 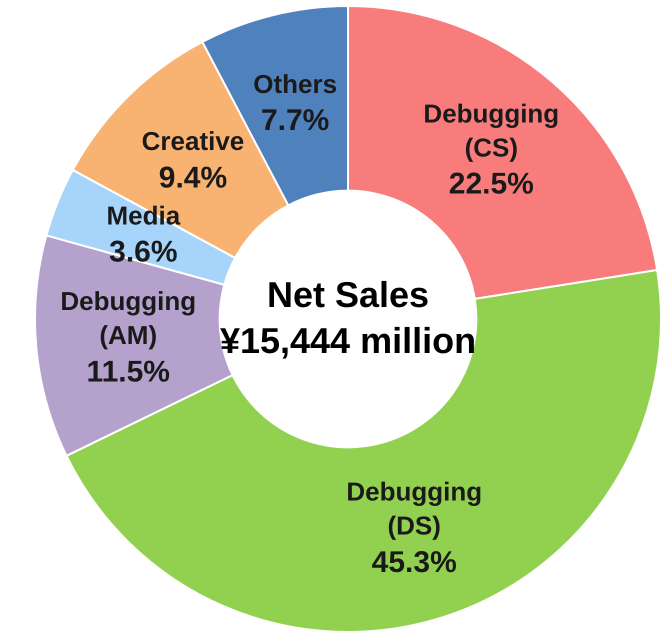 I want to click on data-label: 22.5%, so click(x=491, y=183).